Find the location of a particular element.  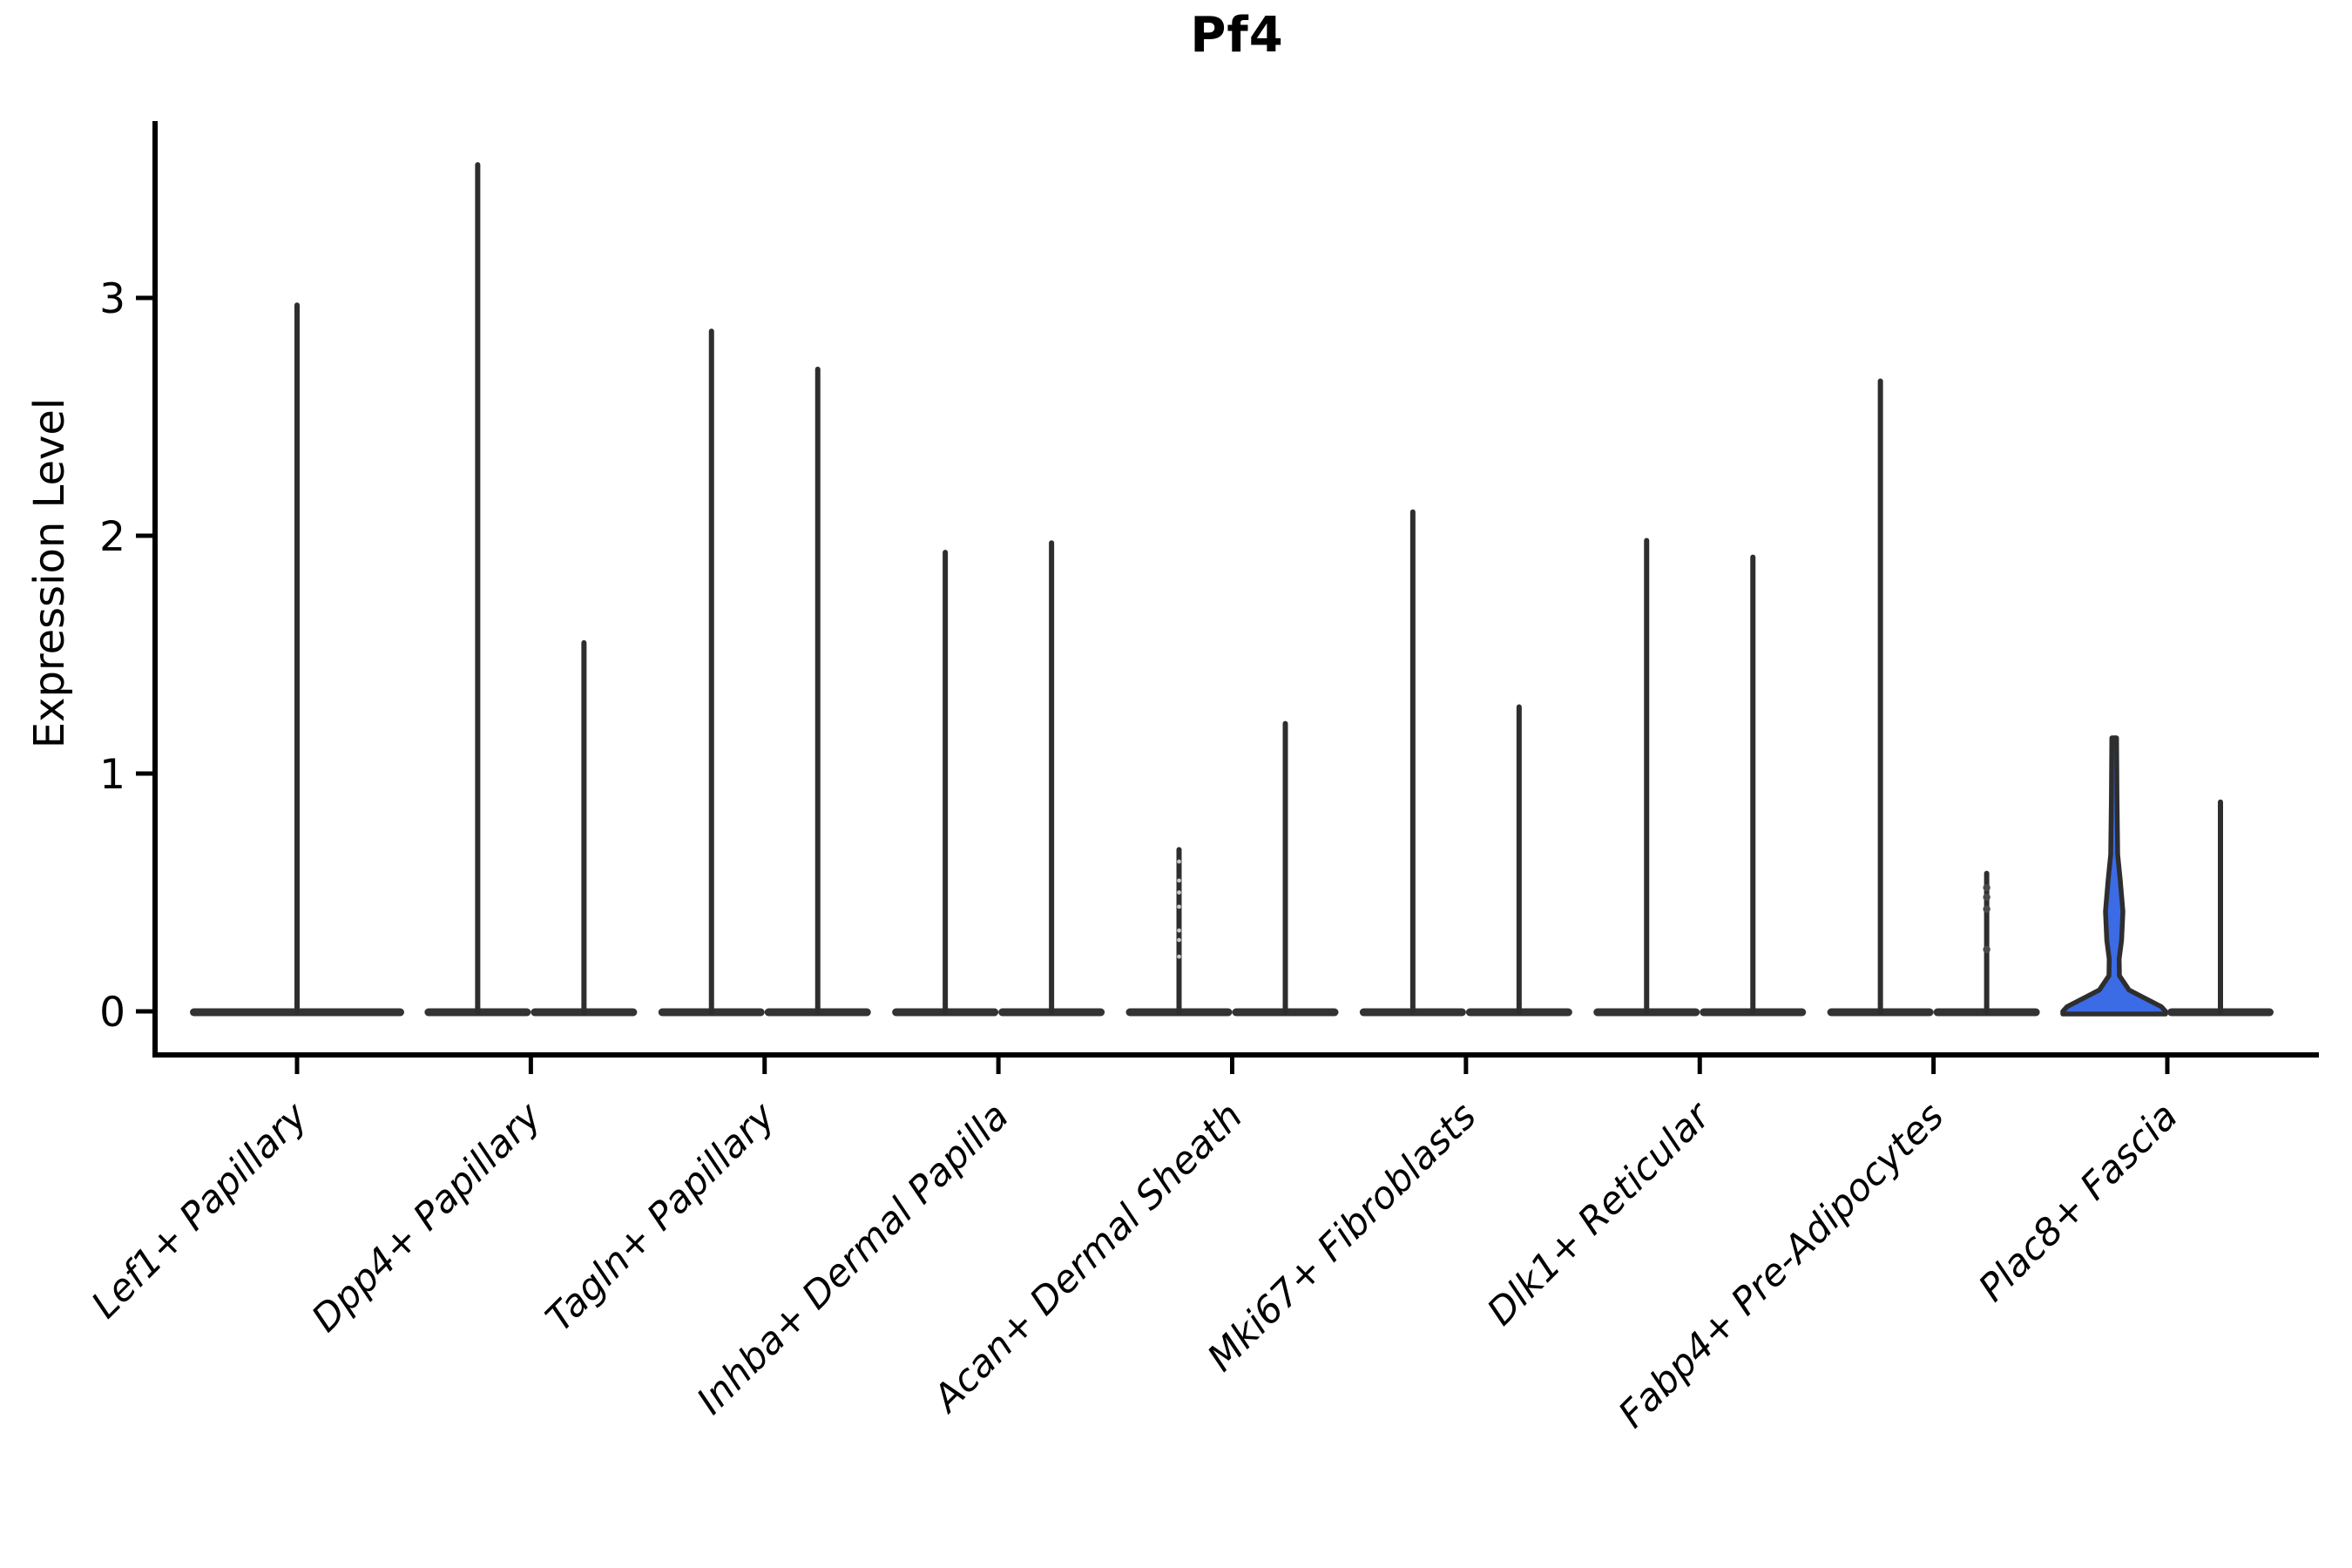

y-tick-label: 2 is located at coordinates (112, 537).